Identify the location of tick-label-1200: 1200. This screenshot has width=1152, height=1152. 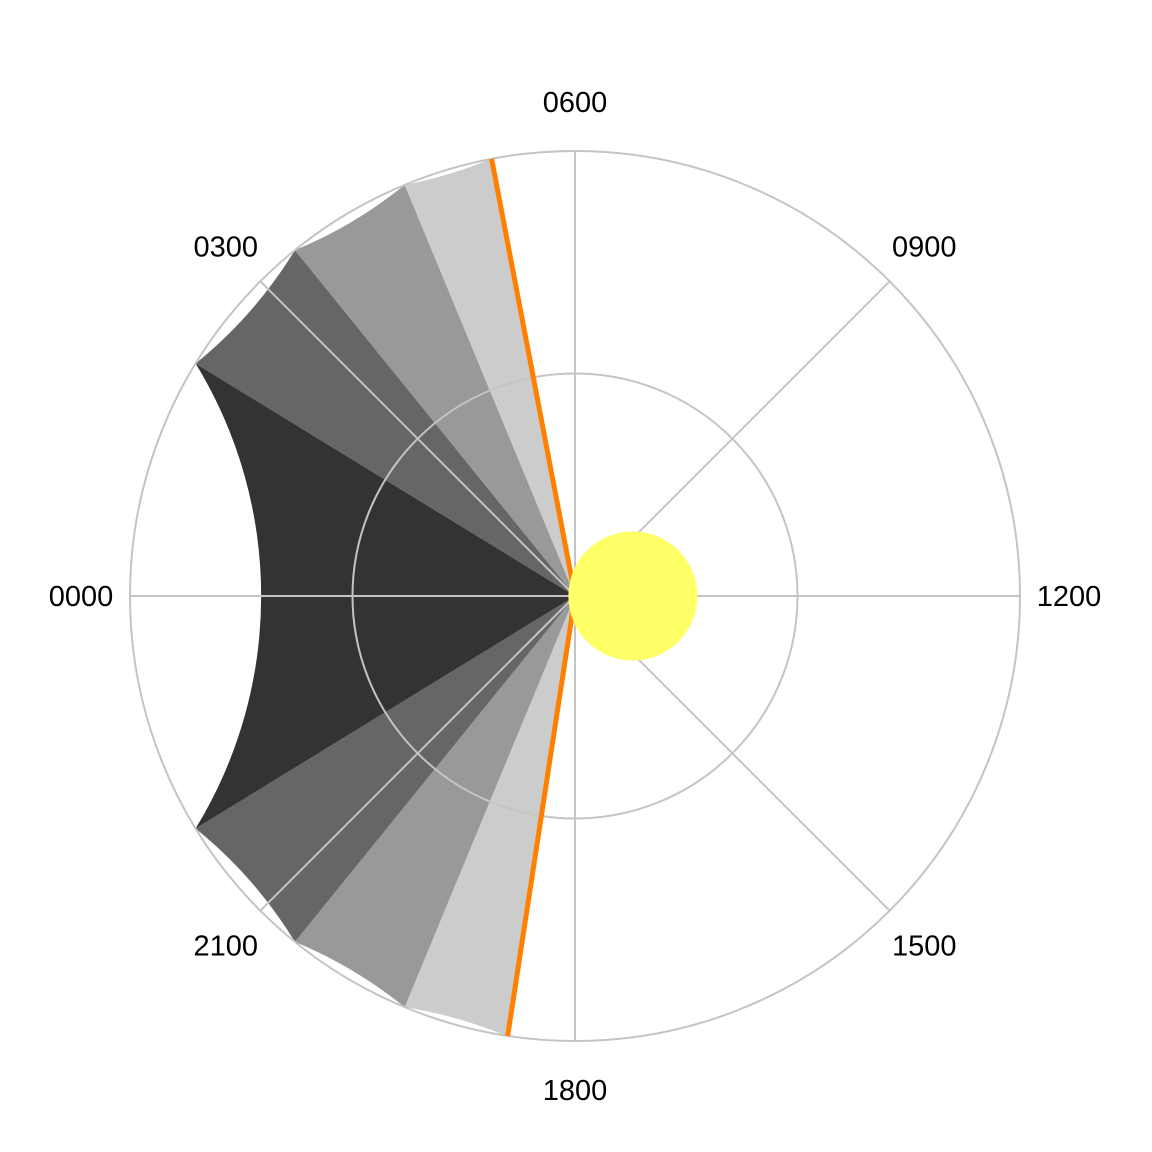
(1069, 597).